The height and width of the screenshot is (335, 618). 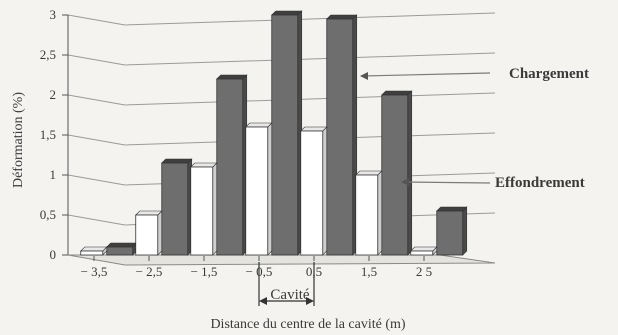 I want to click on y-tick-label: 2,5, so click(x=48, y=54).